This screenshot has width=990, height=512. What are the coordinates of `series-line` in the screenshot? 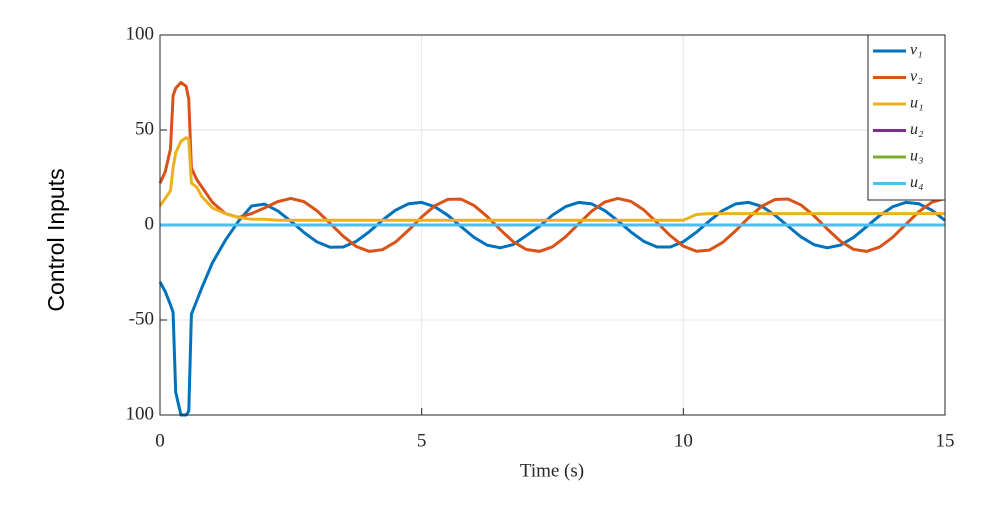 It's located at (551, 179).